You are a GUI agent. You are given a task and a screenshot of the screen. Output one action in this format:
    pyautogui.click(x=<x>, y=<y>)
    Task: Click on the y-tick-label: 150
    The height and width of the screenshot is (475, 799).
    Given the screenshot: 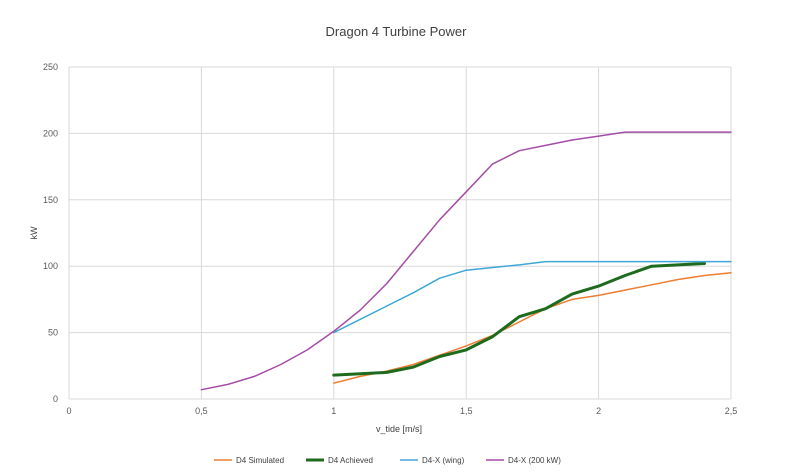 What is the action you would take?
    pyautogui.click(x=50, y=200)
    